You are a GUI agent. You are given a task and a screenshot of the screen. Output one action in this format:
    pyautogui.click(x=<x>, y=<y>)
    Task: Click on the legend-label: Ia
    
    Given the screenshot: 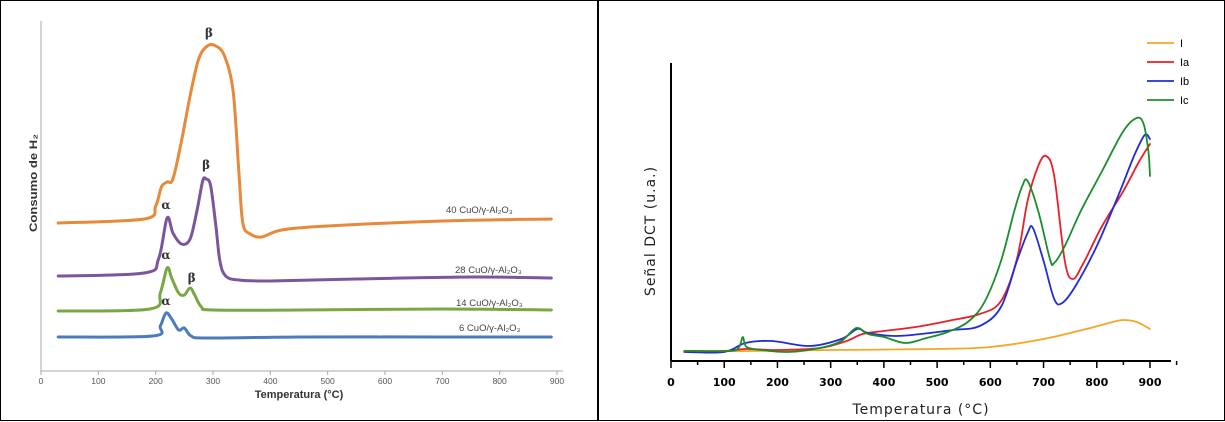 What is the action you would take?
    pyautogui.click(x=1185, y=63)
    